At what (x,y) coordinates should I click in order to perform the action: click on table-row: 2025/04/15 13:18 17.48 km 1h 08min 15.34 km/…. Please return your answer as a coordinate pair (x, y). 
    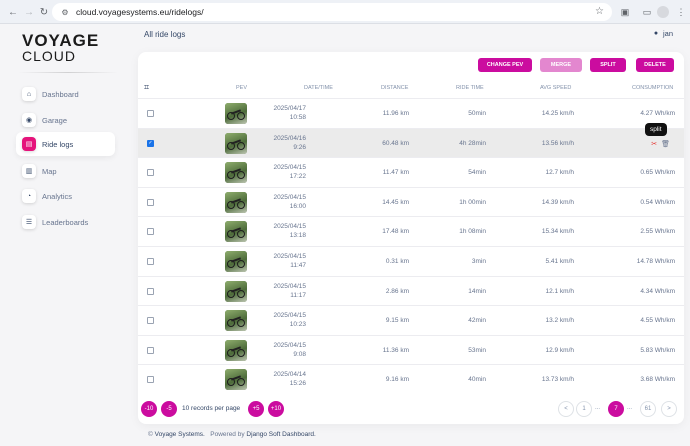
    Looking at the image, I should click on (411, 231).